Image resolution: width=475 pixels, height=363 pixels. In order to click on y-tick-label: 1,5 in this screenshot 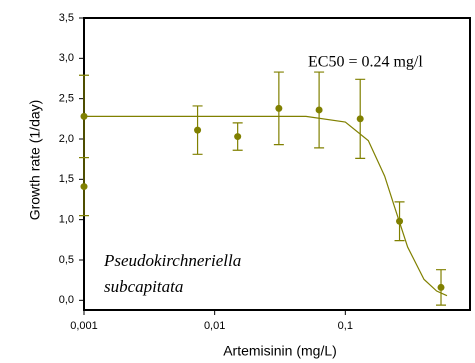, I will do `click(66, 179)`.